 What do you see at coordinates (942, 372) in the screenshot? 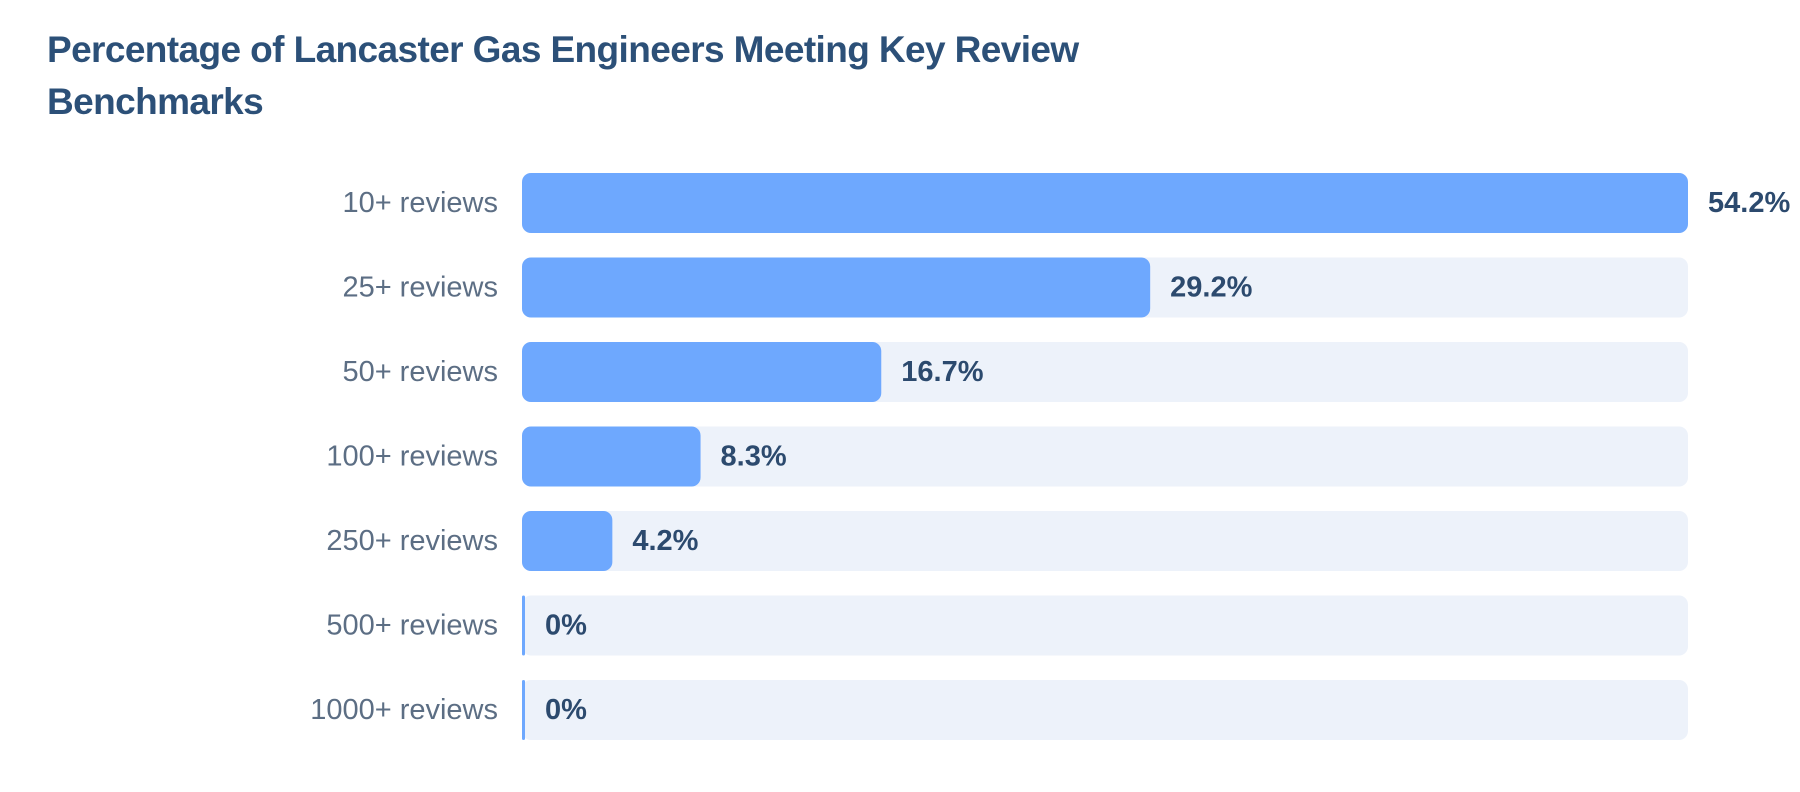
I see `value-label: 16.7%` at bounding box center [942, 372].